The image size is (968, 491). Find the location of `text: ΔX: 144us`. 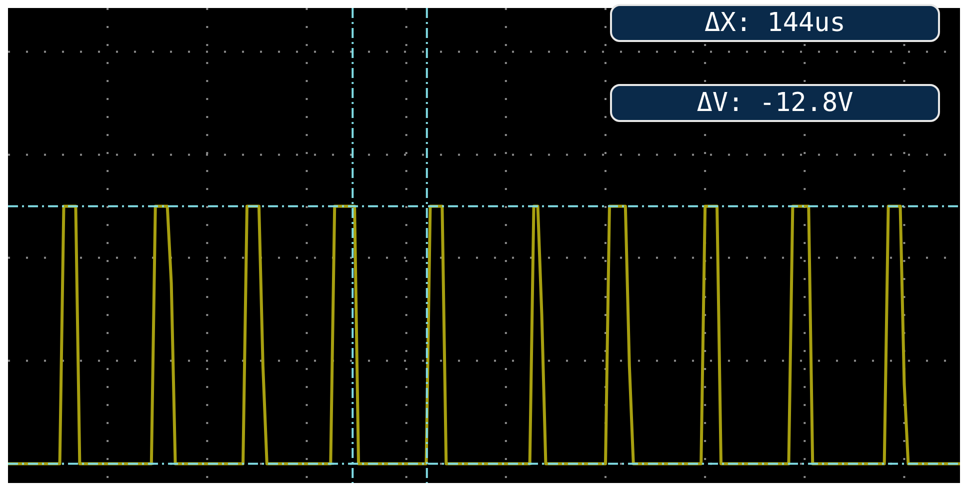

text: ΔX: 144us is located at coordinates (775, 23).